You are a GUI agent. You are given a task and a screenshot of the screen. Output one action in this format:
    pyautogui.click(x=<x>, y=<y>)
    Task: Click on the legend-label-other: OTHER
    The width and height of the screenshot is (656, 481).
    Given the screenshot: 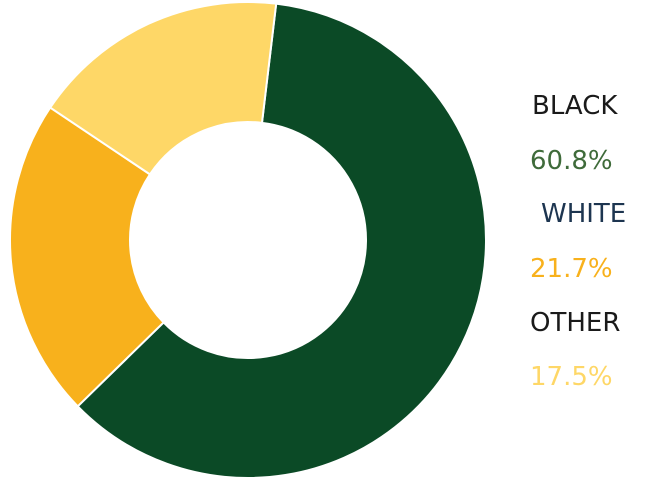 What is the action you would take?
    pyautogui.click(x=575, y=323)
    